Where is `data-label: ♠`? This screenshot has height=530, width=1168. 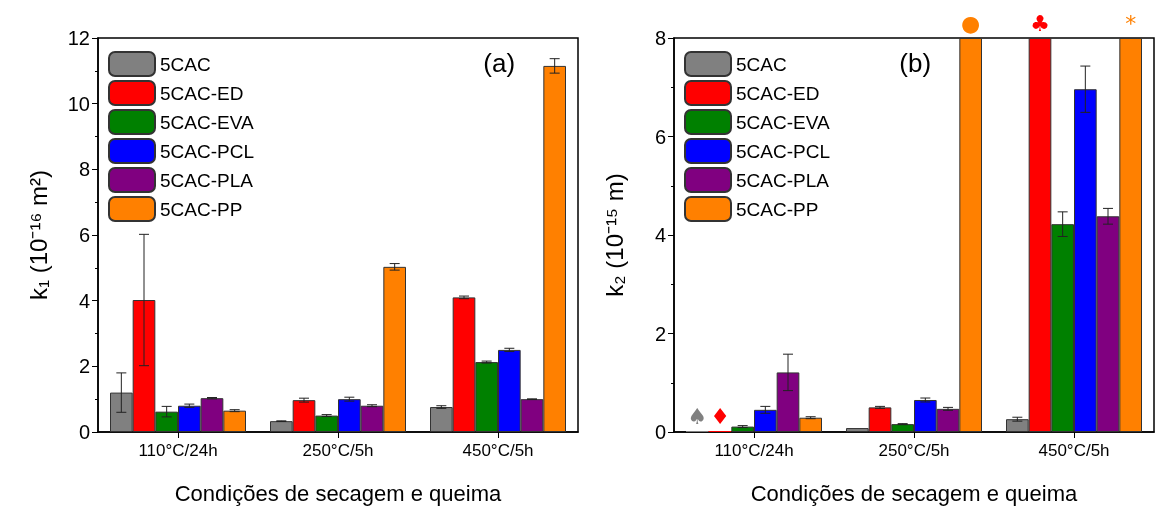 data-label: ♠ is located at coordinates (697, 416).